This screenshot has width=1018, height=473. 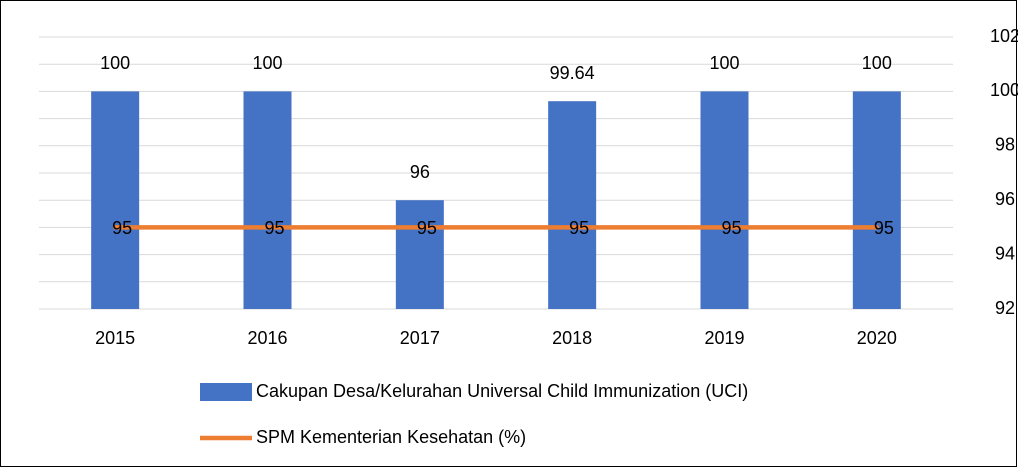 What do you see at coordinates (1005, 199) in the screenshot?
I see `y-tick-label: 96` at bounding box center [1005, 199].